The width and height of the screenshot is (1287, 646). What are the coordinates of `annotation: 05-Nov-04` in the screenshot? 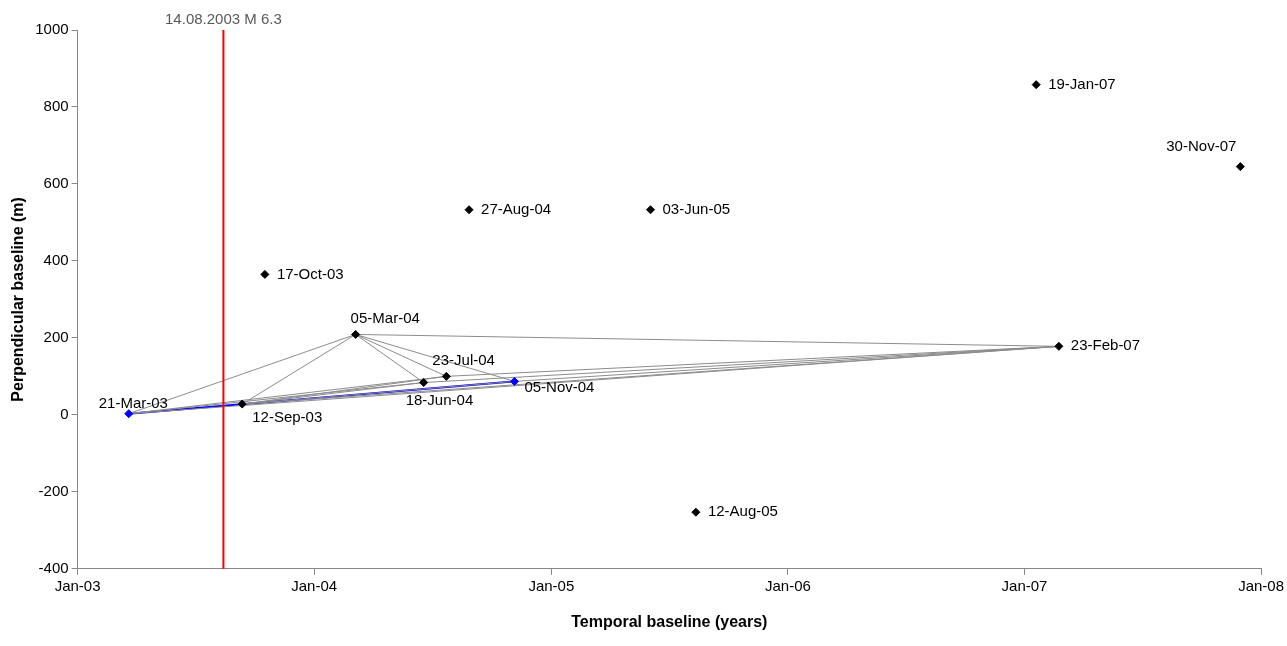 It's located at (559, 386).